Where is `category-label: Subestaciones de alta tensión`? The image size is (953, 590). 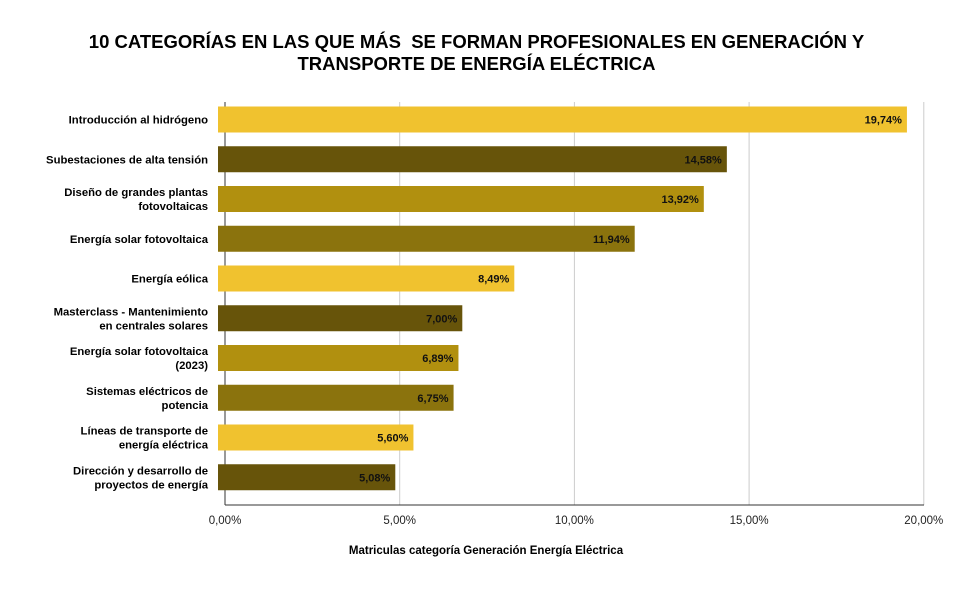 category-label: Subestaciones de alta tensión is located at coordinates (127, 160).